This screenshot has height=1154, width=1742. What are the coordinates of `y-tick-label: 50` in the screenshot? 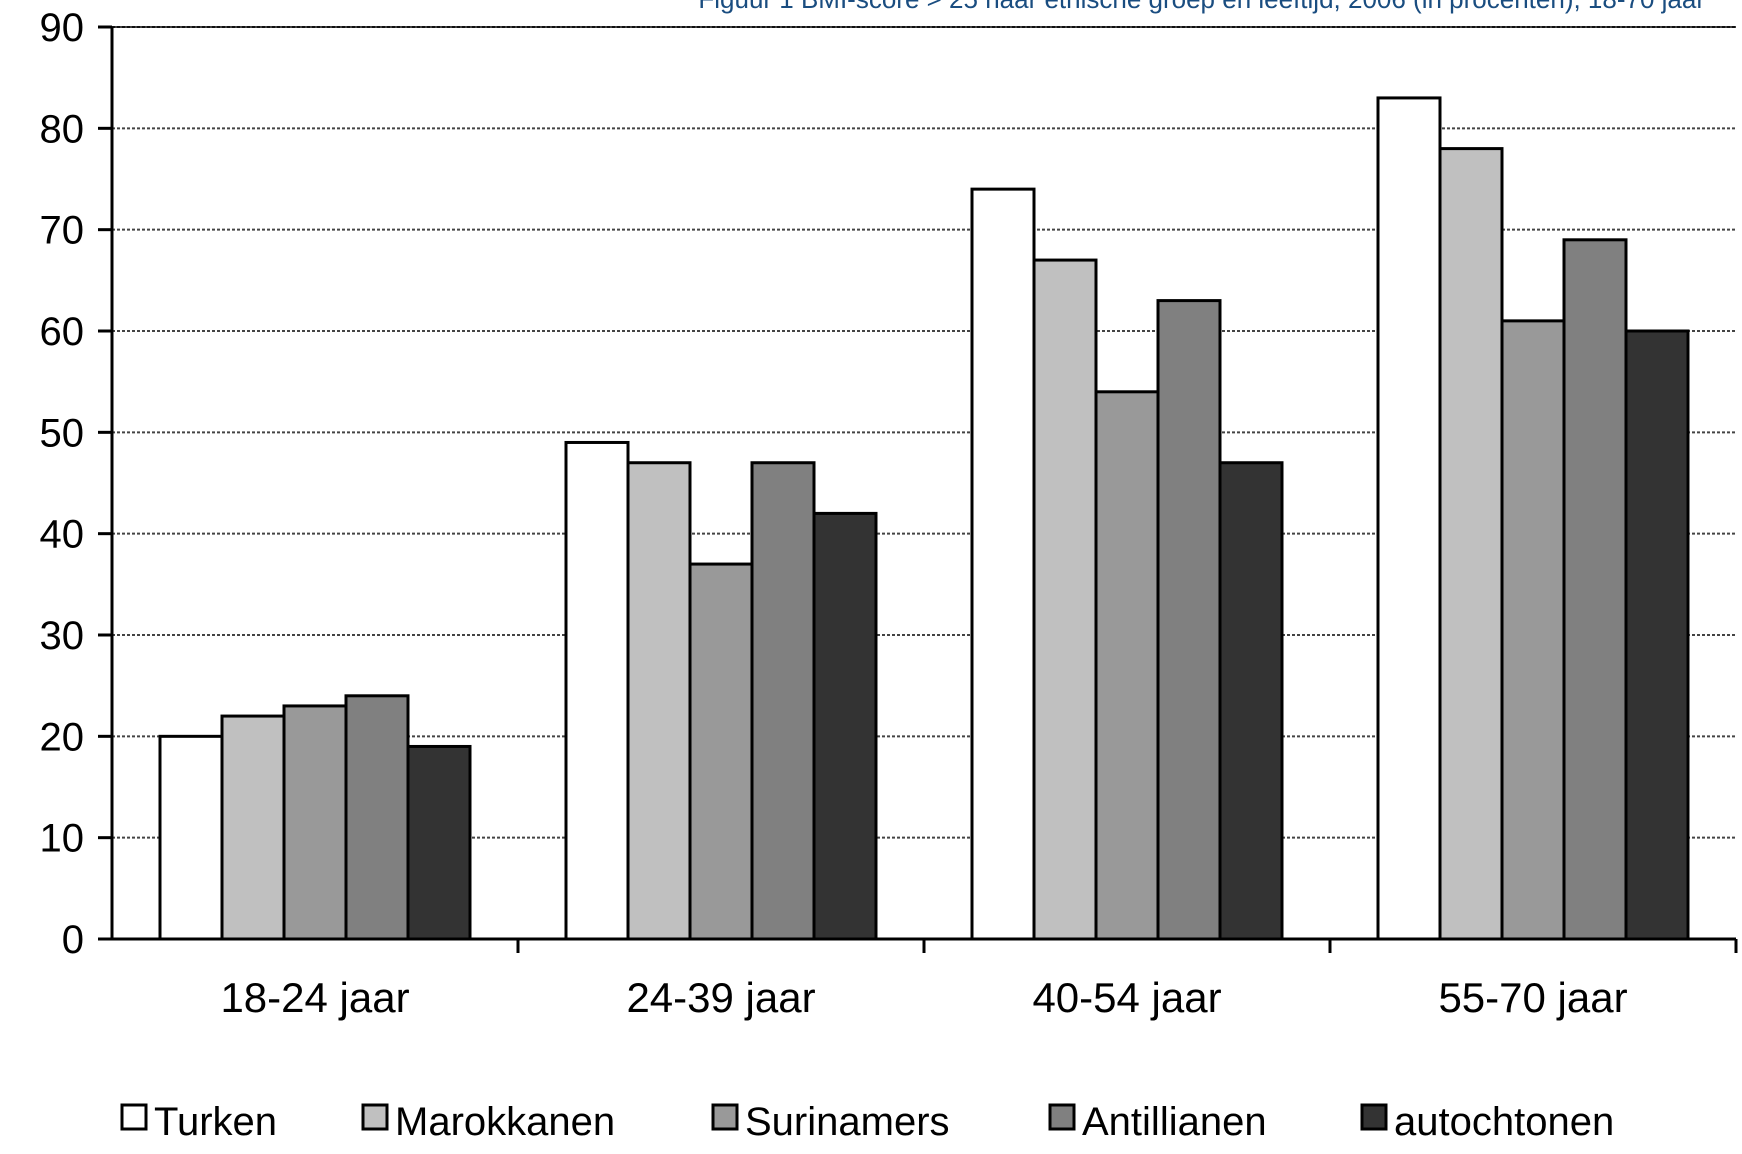 It's located at (62, 433).